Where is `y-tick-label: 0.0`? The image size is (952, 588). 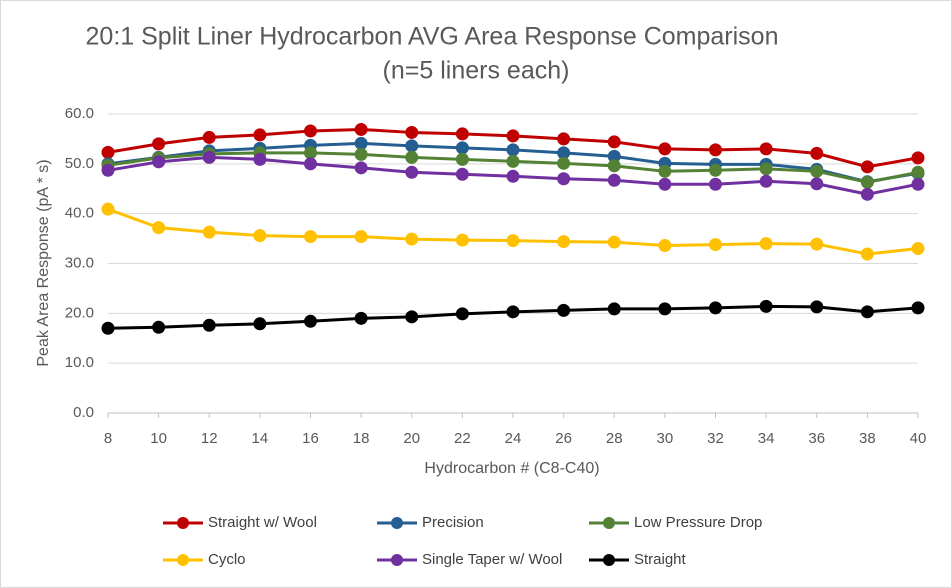 y-tick-label: 0.0 is located at coordinates (83, 412).